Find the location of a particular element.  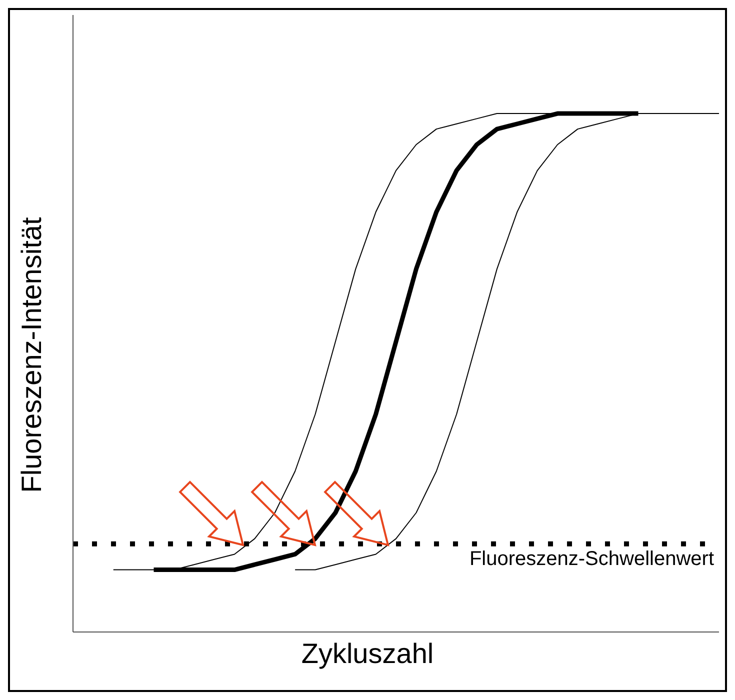

x-axis-title: Zykluszahl is located at coordinates (367, 654).